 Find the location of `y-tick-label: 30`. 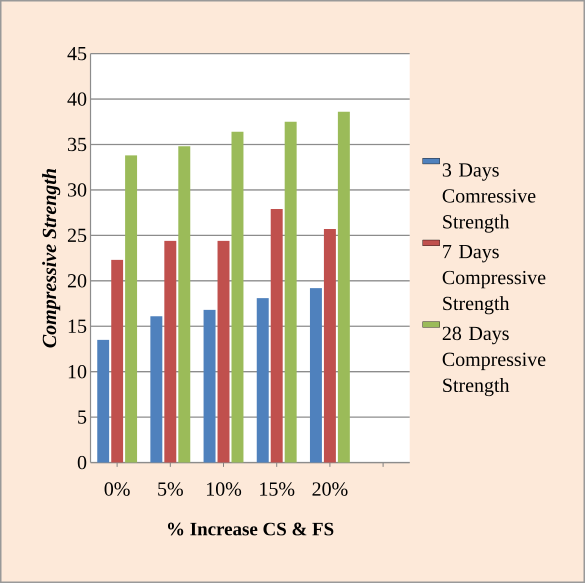

y-tick-label: 30 is located at coordinates (77, 190).